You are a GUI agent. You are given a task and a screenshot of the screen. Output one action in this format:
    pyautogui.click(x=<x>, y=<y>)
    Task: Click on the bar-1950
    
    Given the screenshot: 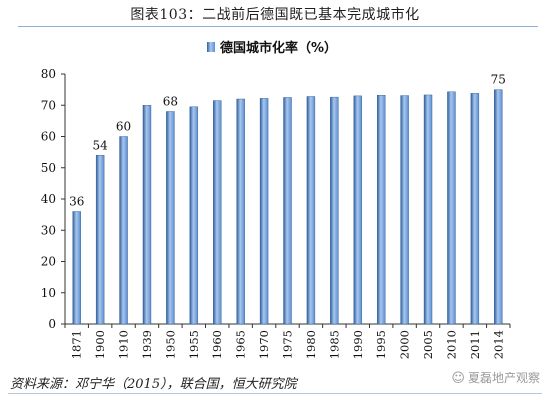 What is the action you would take?
    pyautogui.click(x=170, y=218)
    